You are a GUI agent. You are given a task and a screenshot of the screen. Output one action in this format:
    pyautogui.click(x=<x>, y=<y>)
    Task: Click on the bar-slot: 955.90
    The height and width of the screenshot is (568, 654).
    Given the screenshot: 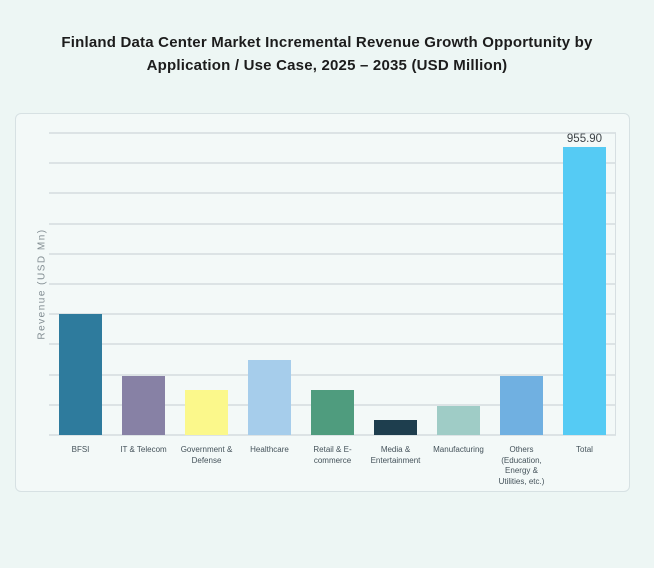 What is the action you would take?
    pyautogui.click(x=584, y=284)
    